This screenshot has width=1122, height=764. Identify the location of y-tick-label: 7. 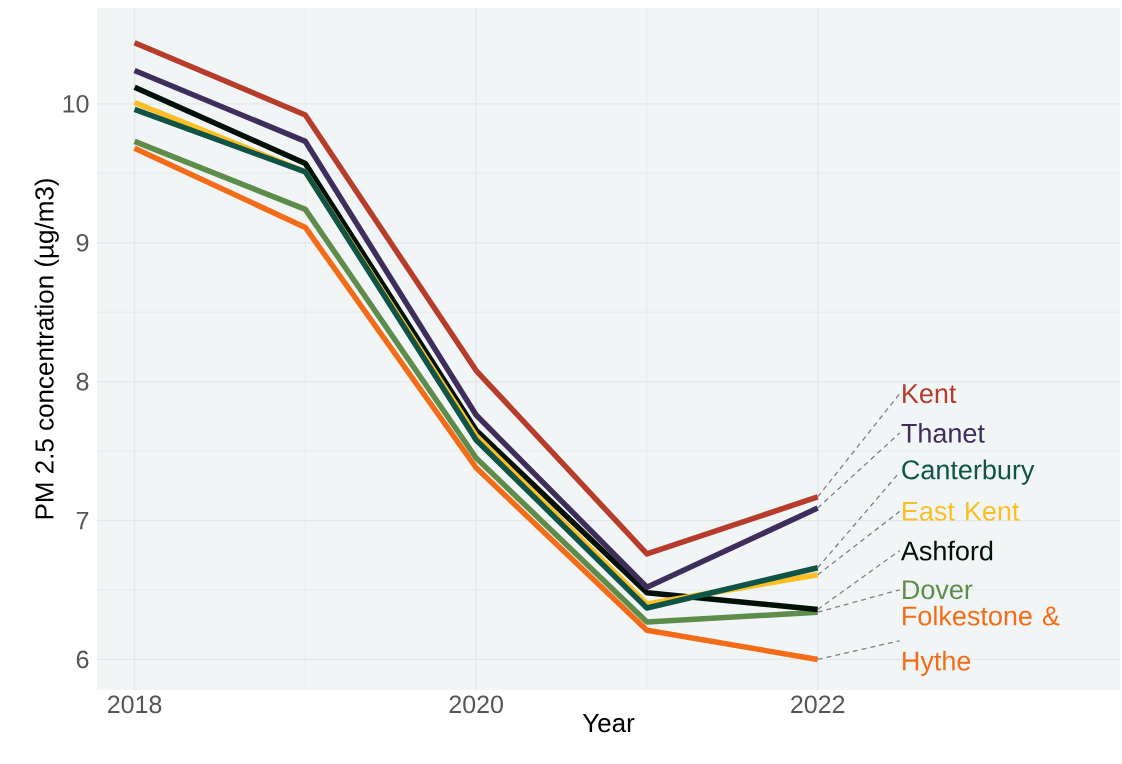
(82, 520).